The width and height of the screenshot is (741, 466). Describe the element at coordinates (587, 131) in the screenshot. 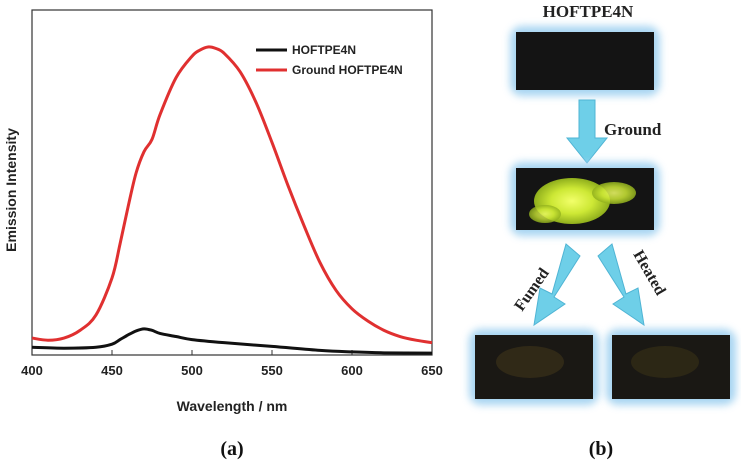

I see `ground-arrow-icon` at that location.